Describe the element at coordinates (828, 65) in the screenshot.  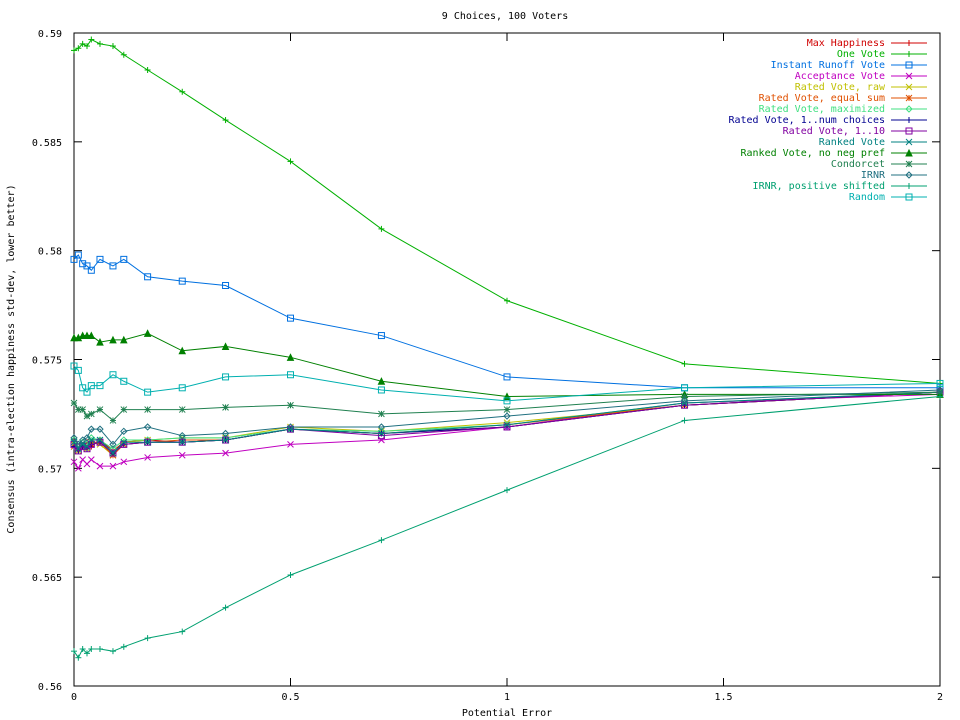
I see `legend-label: Instant Runoff Vote` at that location.